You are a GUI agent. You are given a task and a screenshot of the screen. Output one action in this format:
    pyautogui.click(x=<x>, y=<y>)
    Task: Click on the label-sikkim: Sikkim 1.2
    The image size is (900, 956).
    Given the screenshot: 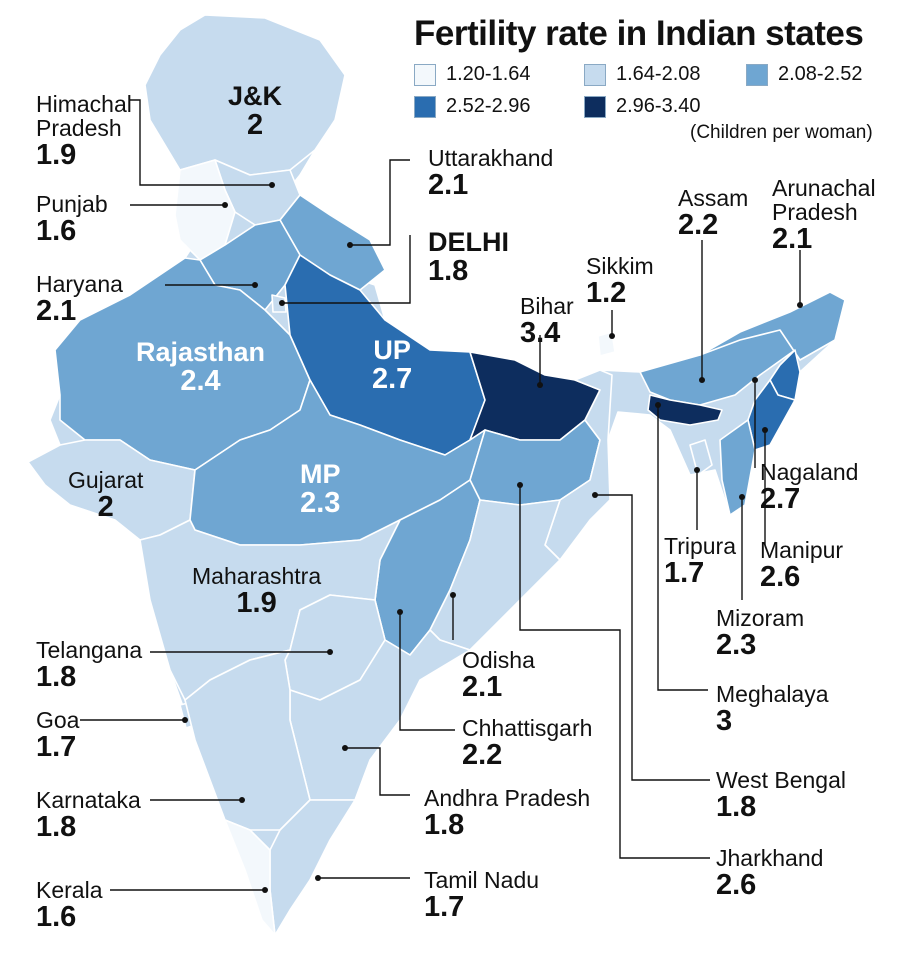 What is the action you would take?
    pyautogui.click(x=620, y=281)
    